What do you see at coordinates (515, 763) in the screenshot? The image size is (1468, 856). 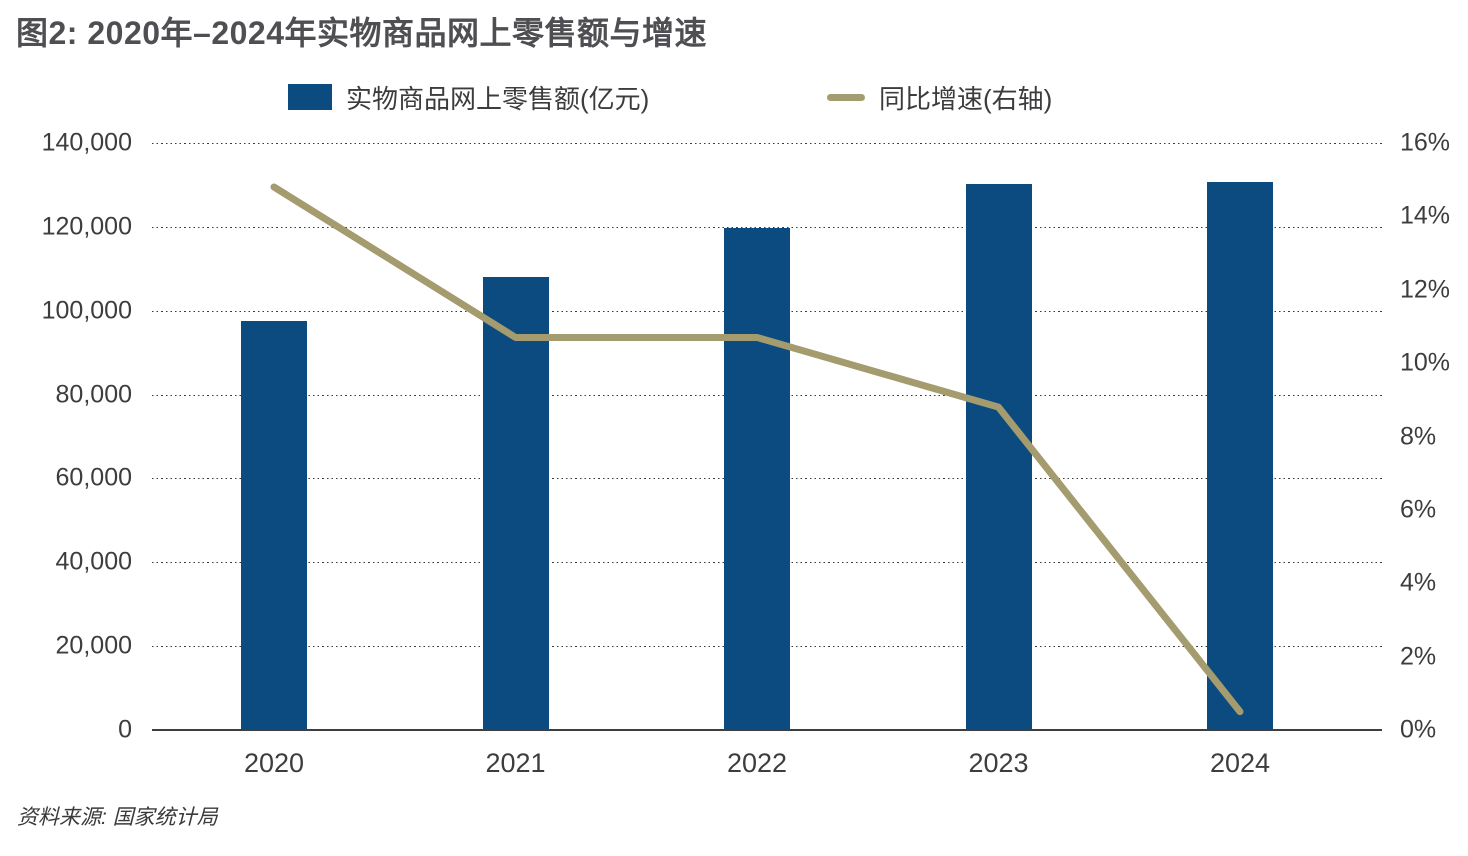 I see `x-axis-label-2021: 2021` at bounding box center [515, 763].